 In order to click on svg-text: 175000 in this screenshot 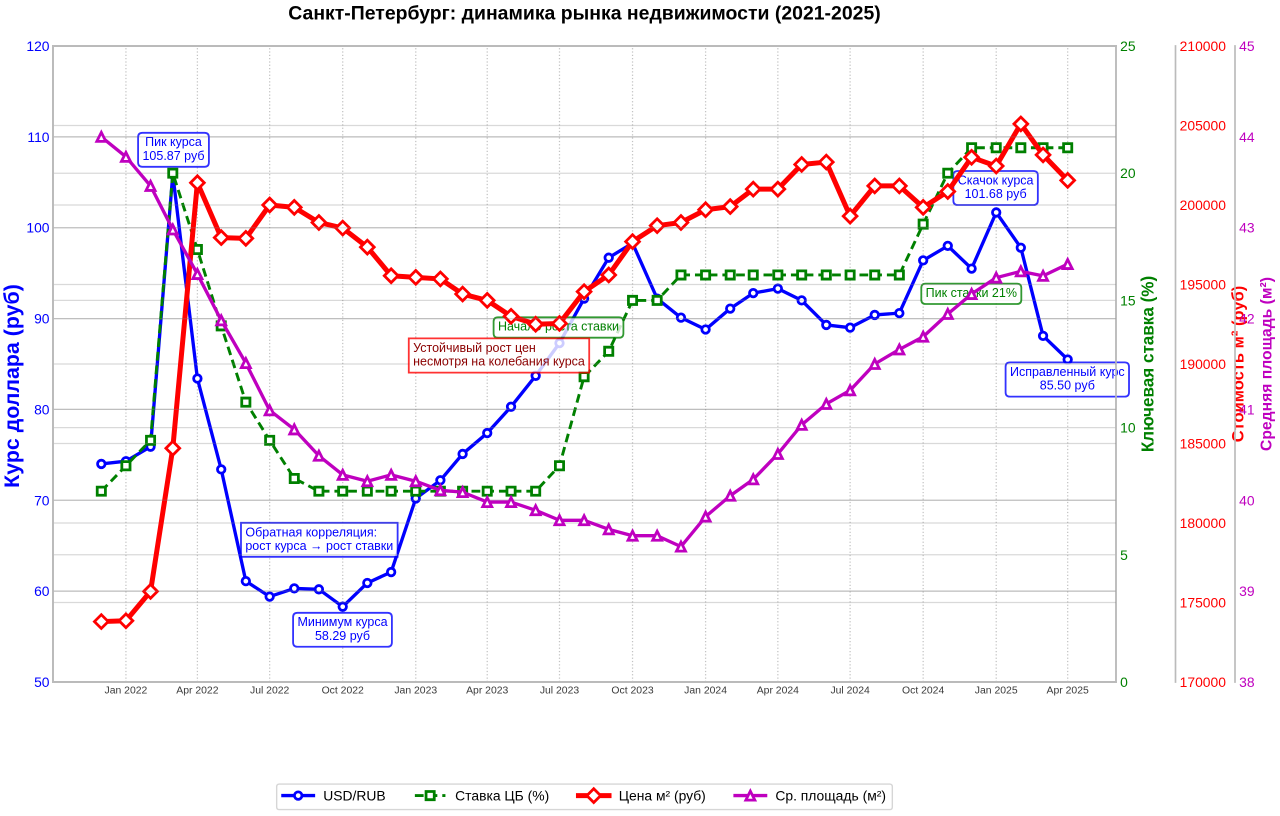, I will do `click(1203, 603)`.